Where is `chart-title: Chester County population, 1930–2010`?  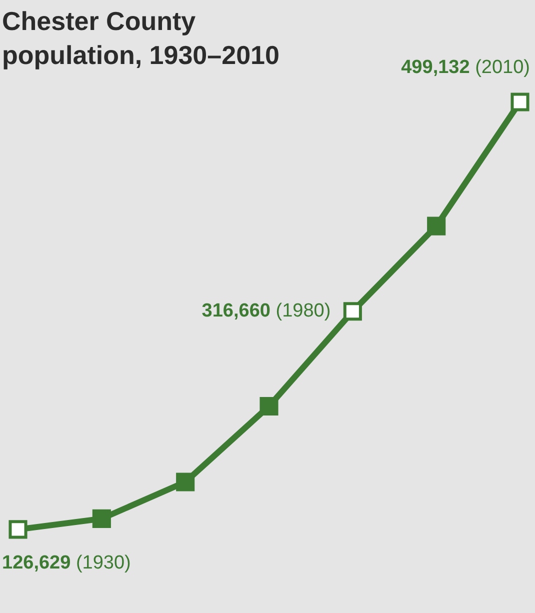 chart-title: Chester County population, 1930–2010 is located at coordinates (141, 38).